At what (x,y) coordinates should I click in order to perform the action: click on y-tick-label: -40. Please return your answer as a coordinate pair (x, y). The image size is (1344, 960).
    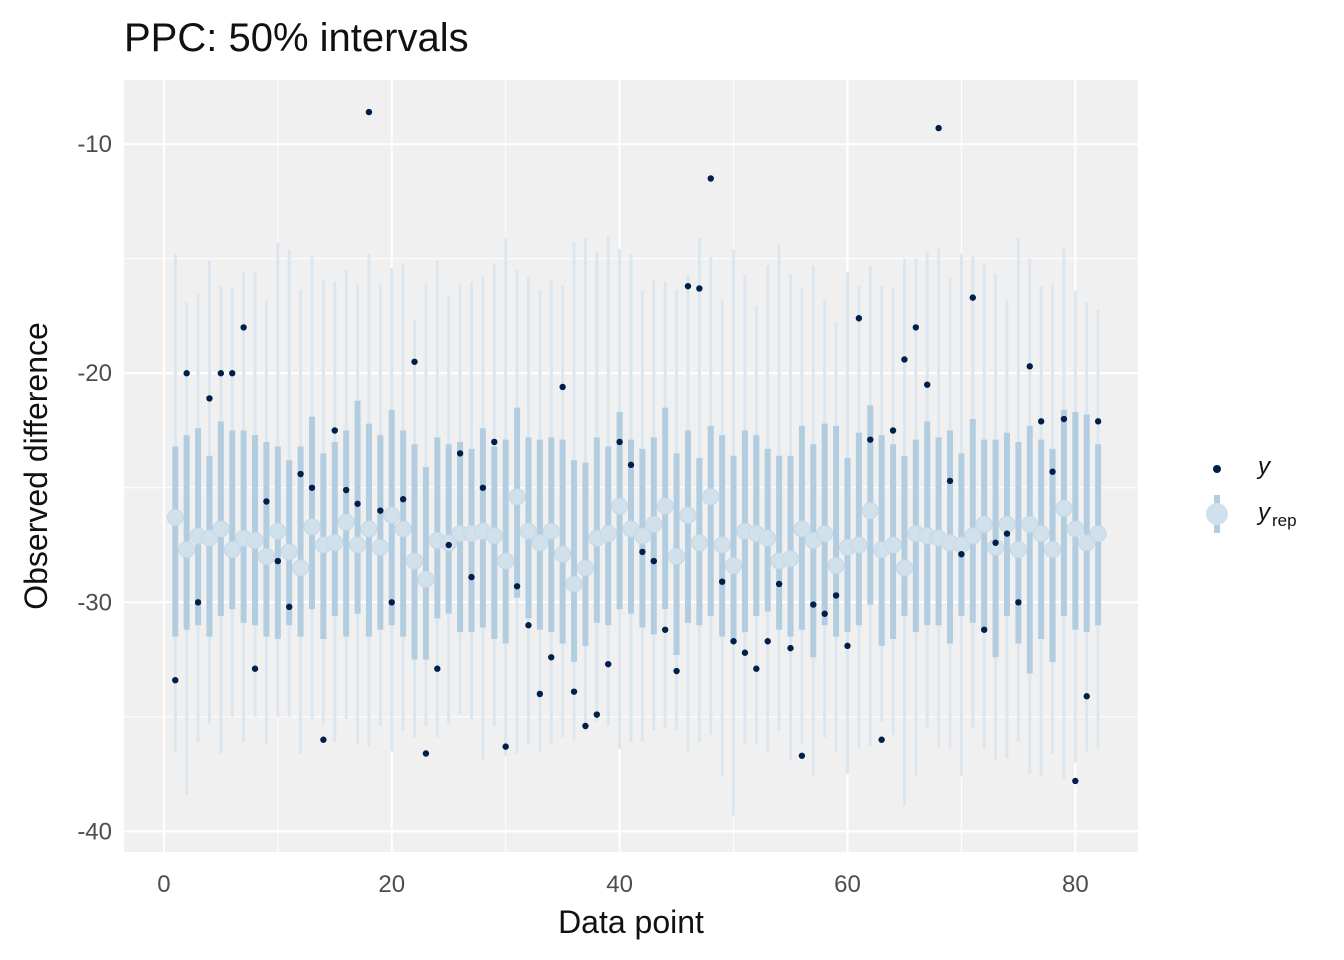
    Looking at the image, I should click on (94, 831).